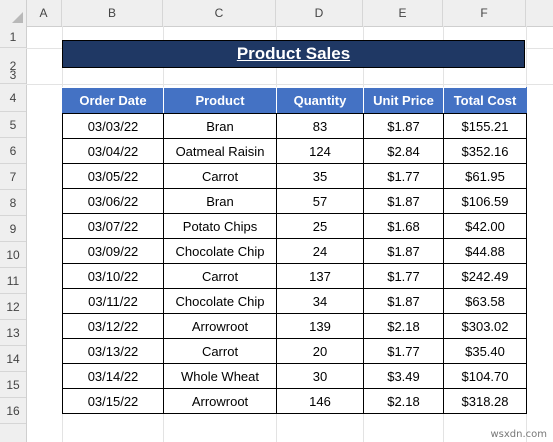  Describe the element at coordinates (485, 251) in the screenshot. I see `cell-total-cost: $44.88` at that location.